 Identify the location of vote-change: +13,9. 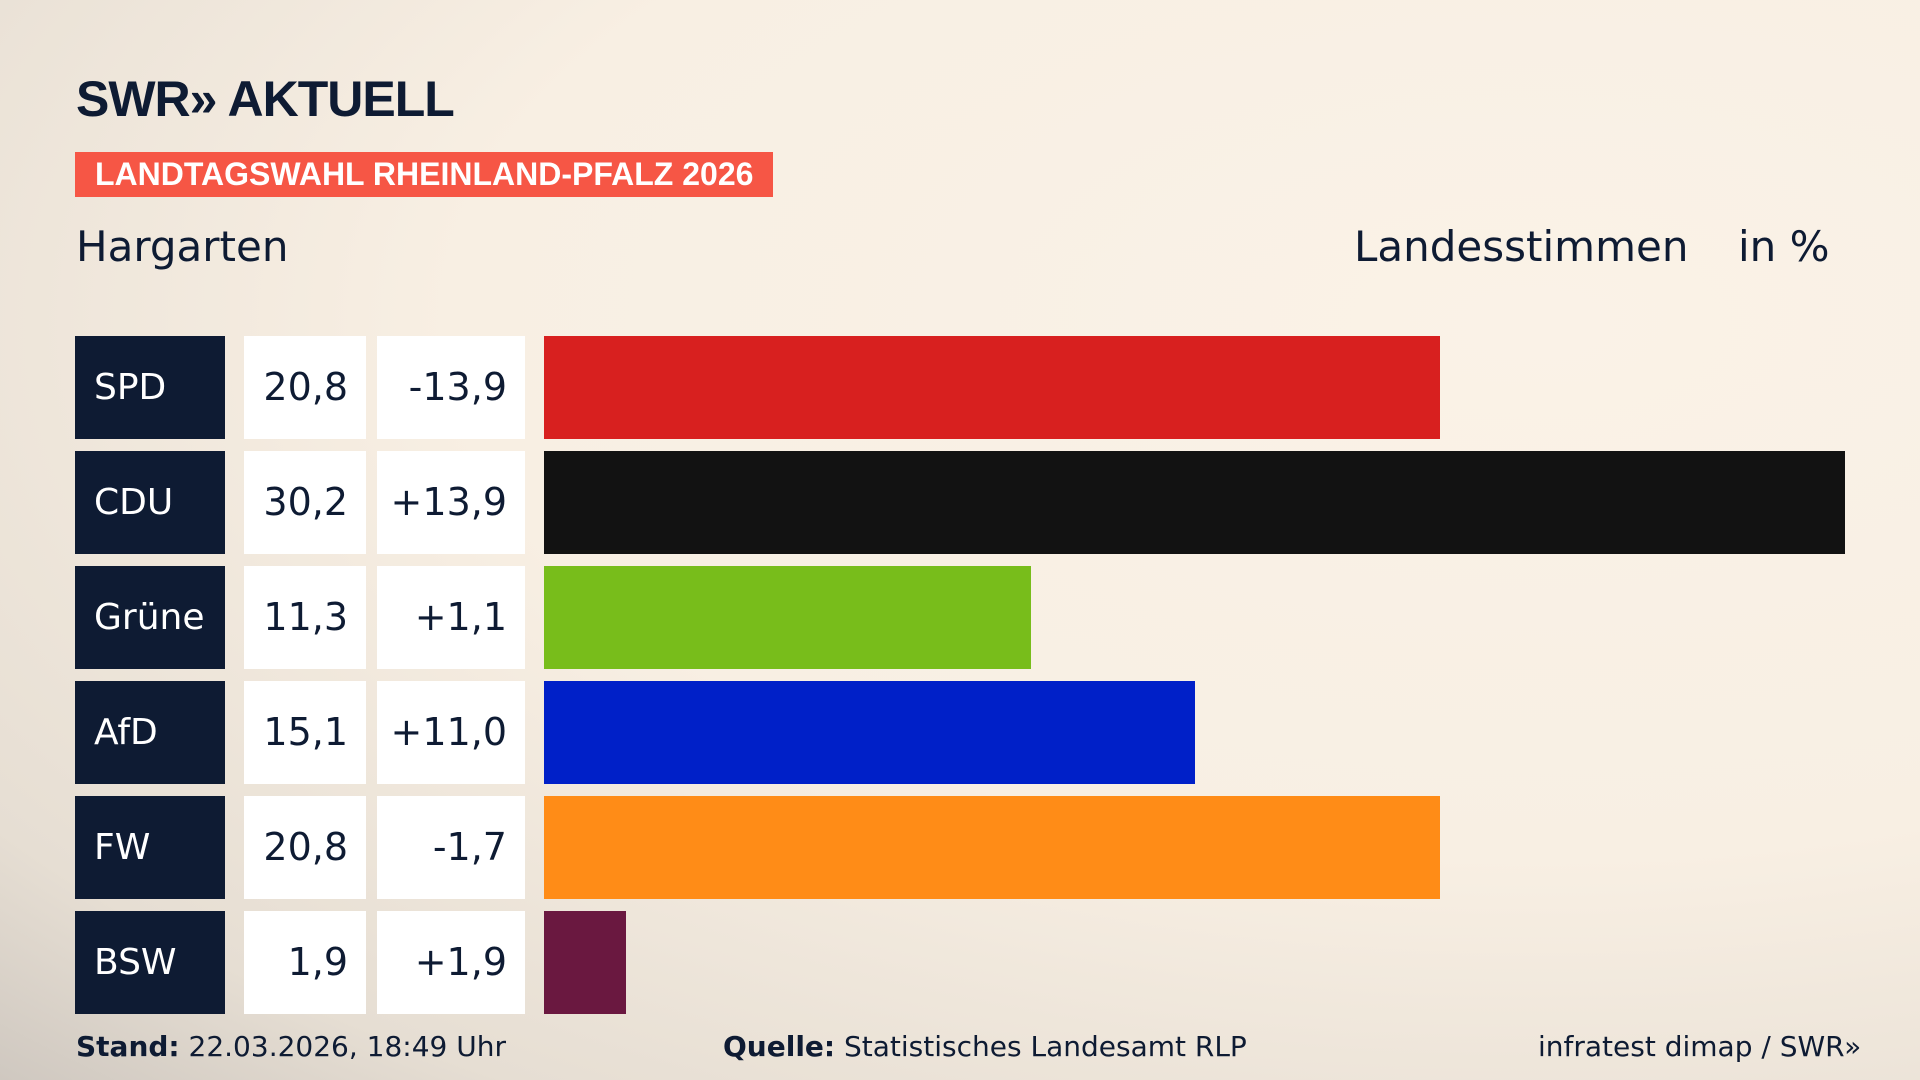
(451, 502).